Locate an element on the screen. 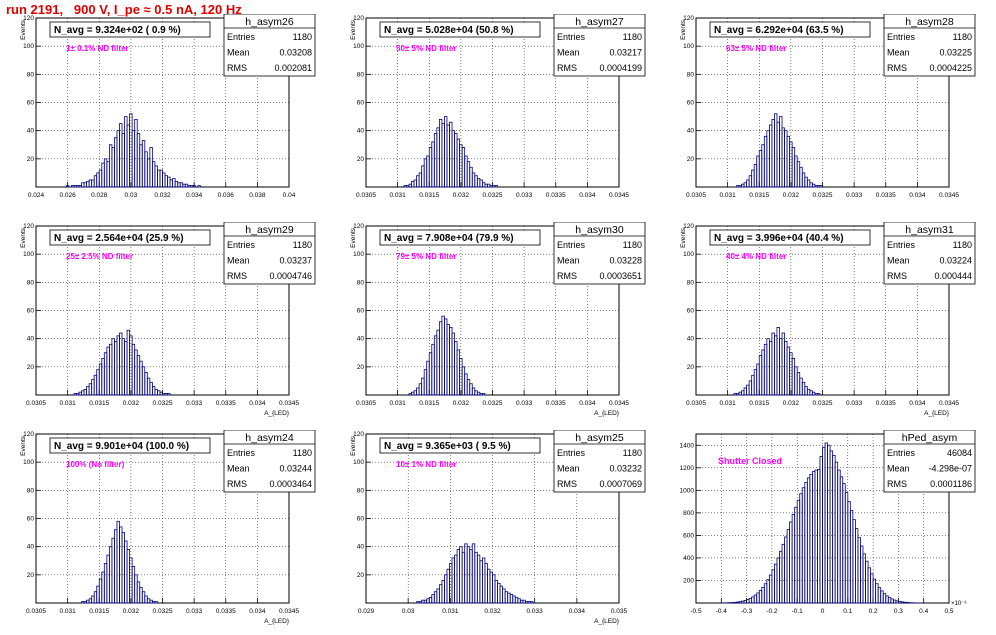 This screenshot has width=996, height=635. x-tick-label: 0.3 is located at coordinates (898, 611).